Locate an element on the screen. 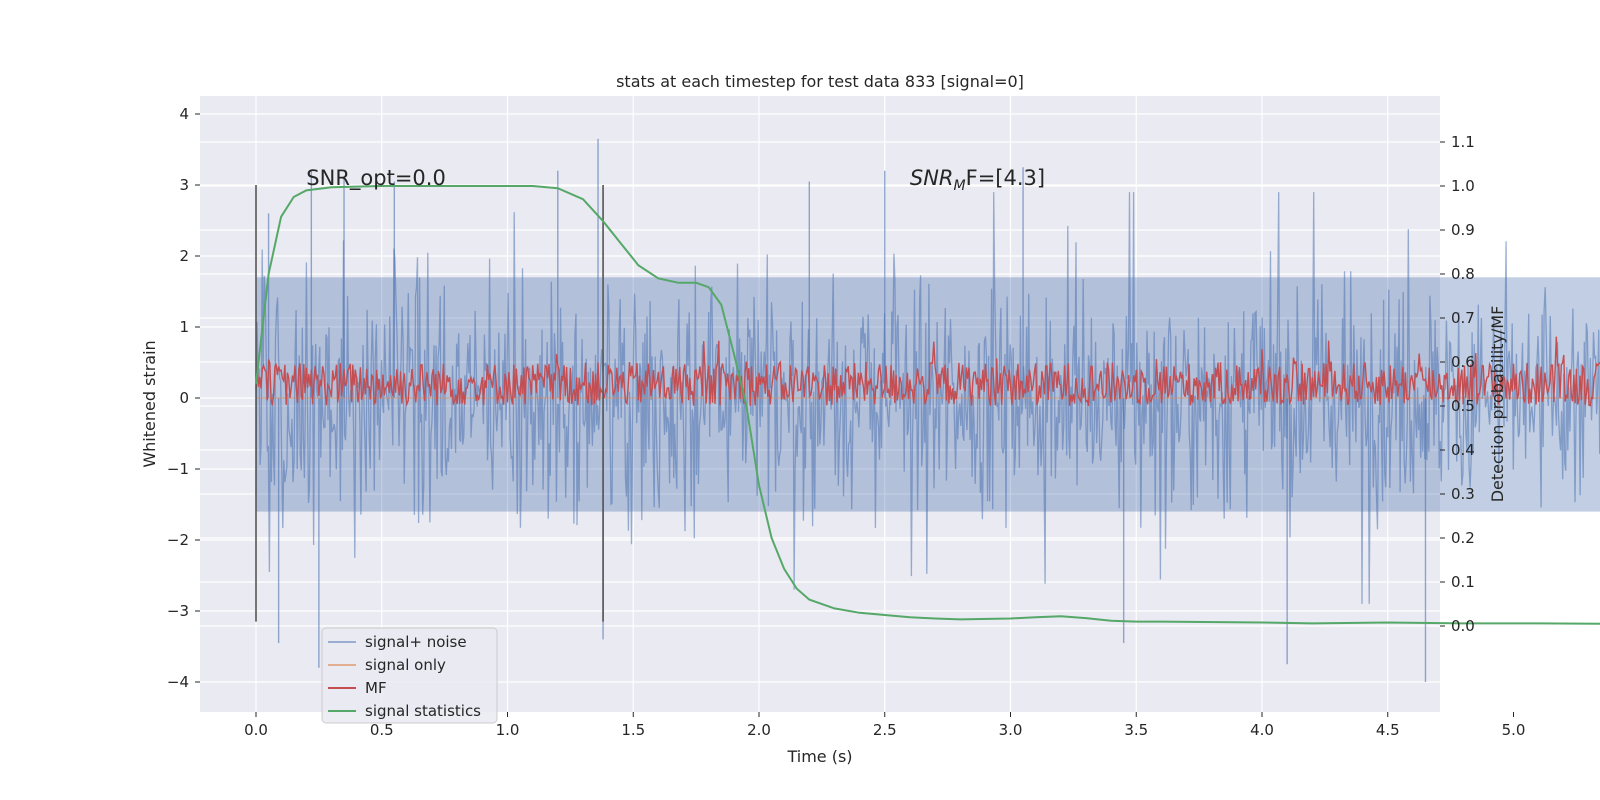 The width and height of the screenshot is (1600, 800). y-right-tick-label-11: 1.1 is located at coordinates (1463, 142).